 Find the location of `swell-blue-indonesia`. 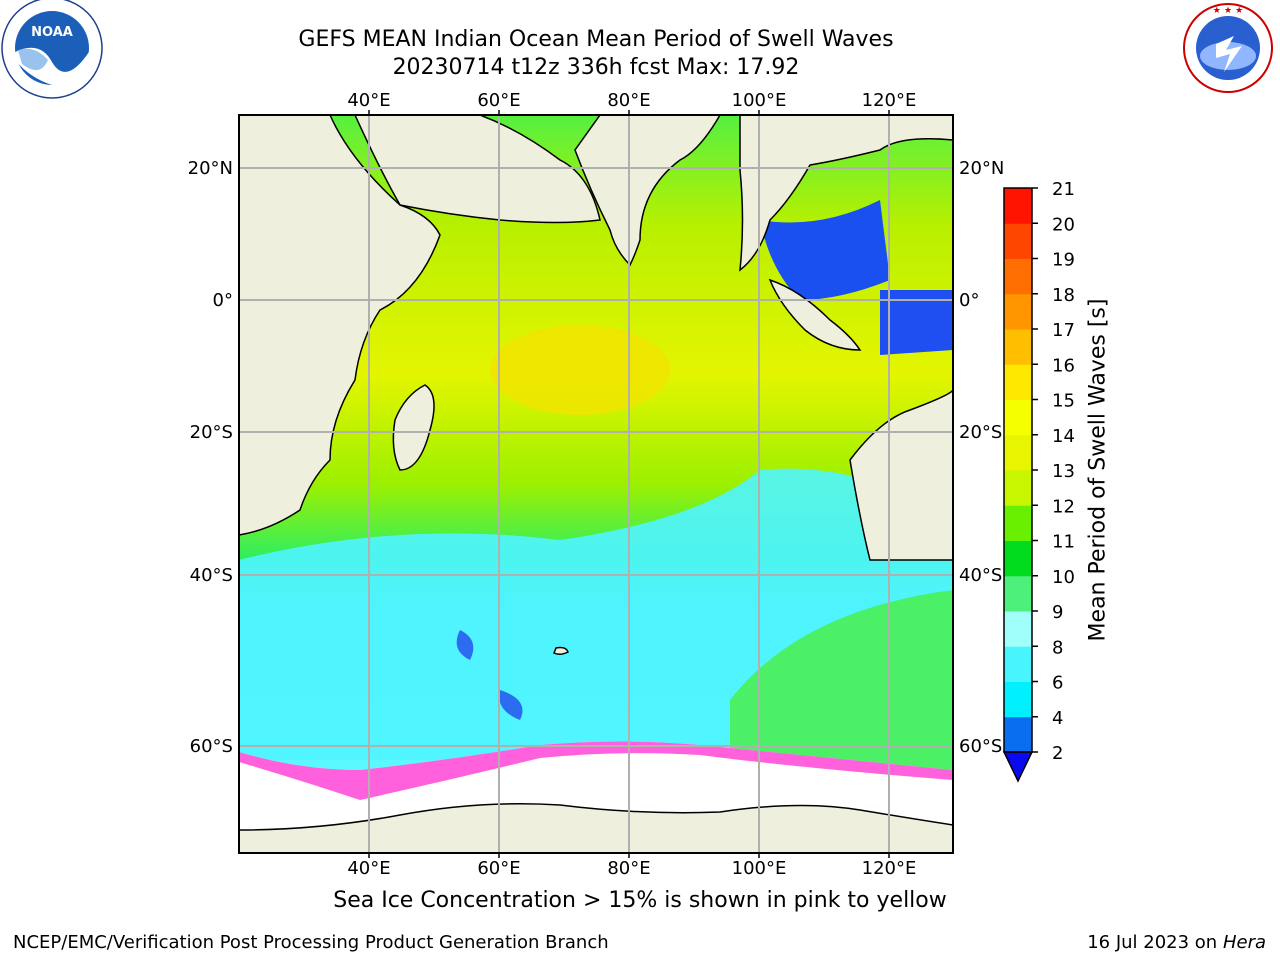

swell-blue-indonesia is located at coordinates (916, 322).